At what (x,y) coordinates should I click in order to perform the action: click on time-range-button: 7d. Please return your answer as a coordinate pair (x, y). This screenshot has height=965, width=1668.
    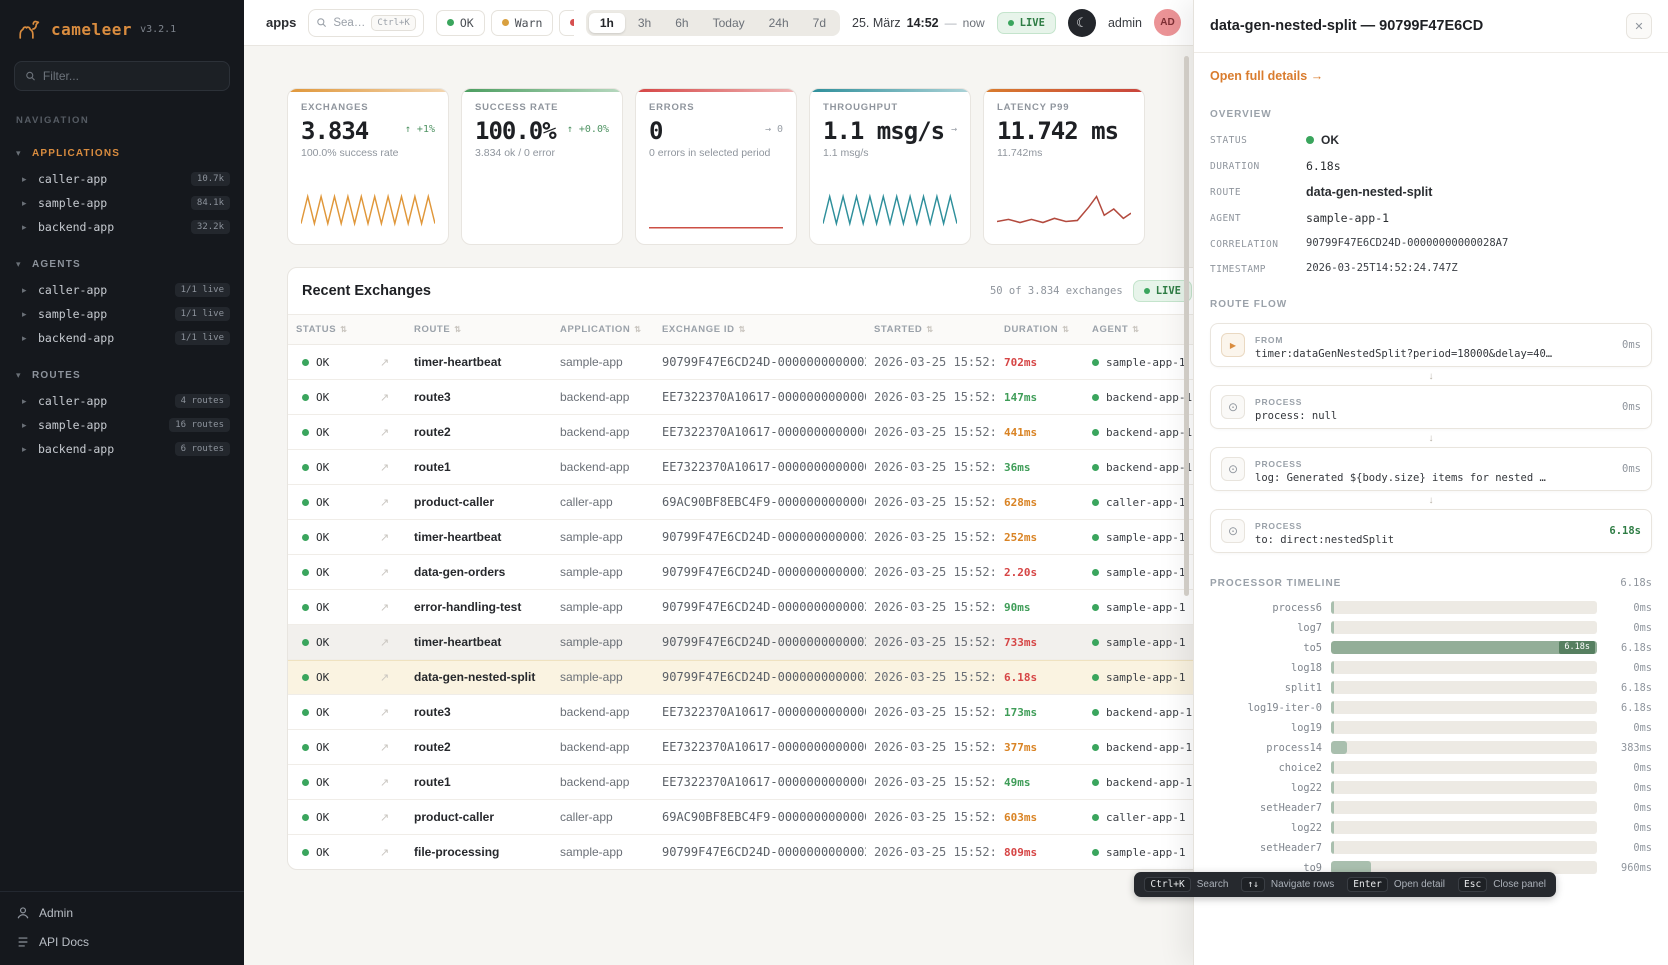
    Looking at the image, I should click on (819, 23).